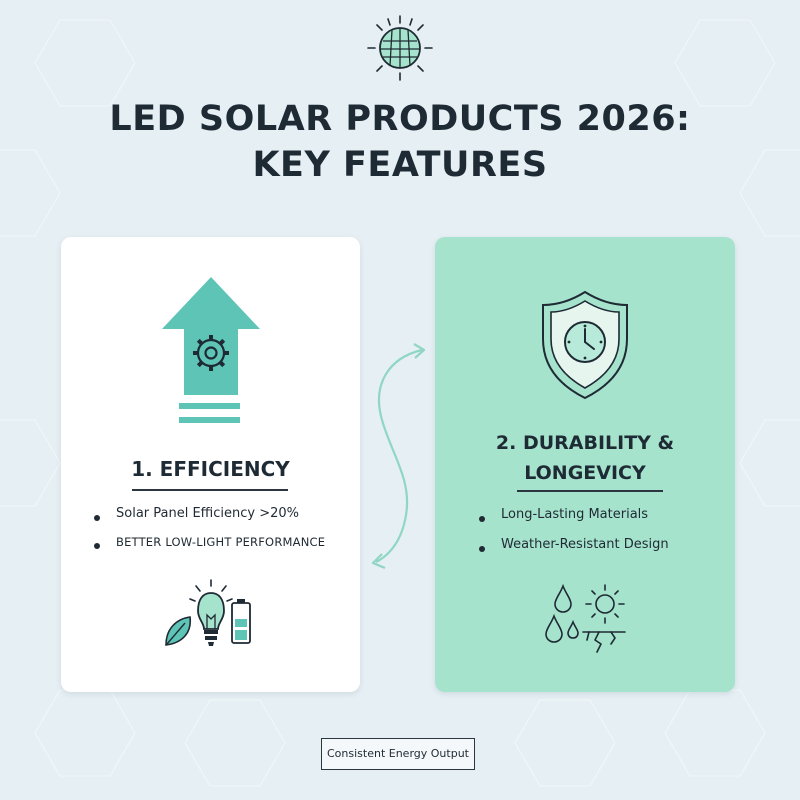 The width and height of the screenshot is (800, 800). I want to click on durability-heading-line-1: 2. DURABILITY &, so click(585, 443).